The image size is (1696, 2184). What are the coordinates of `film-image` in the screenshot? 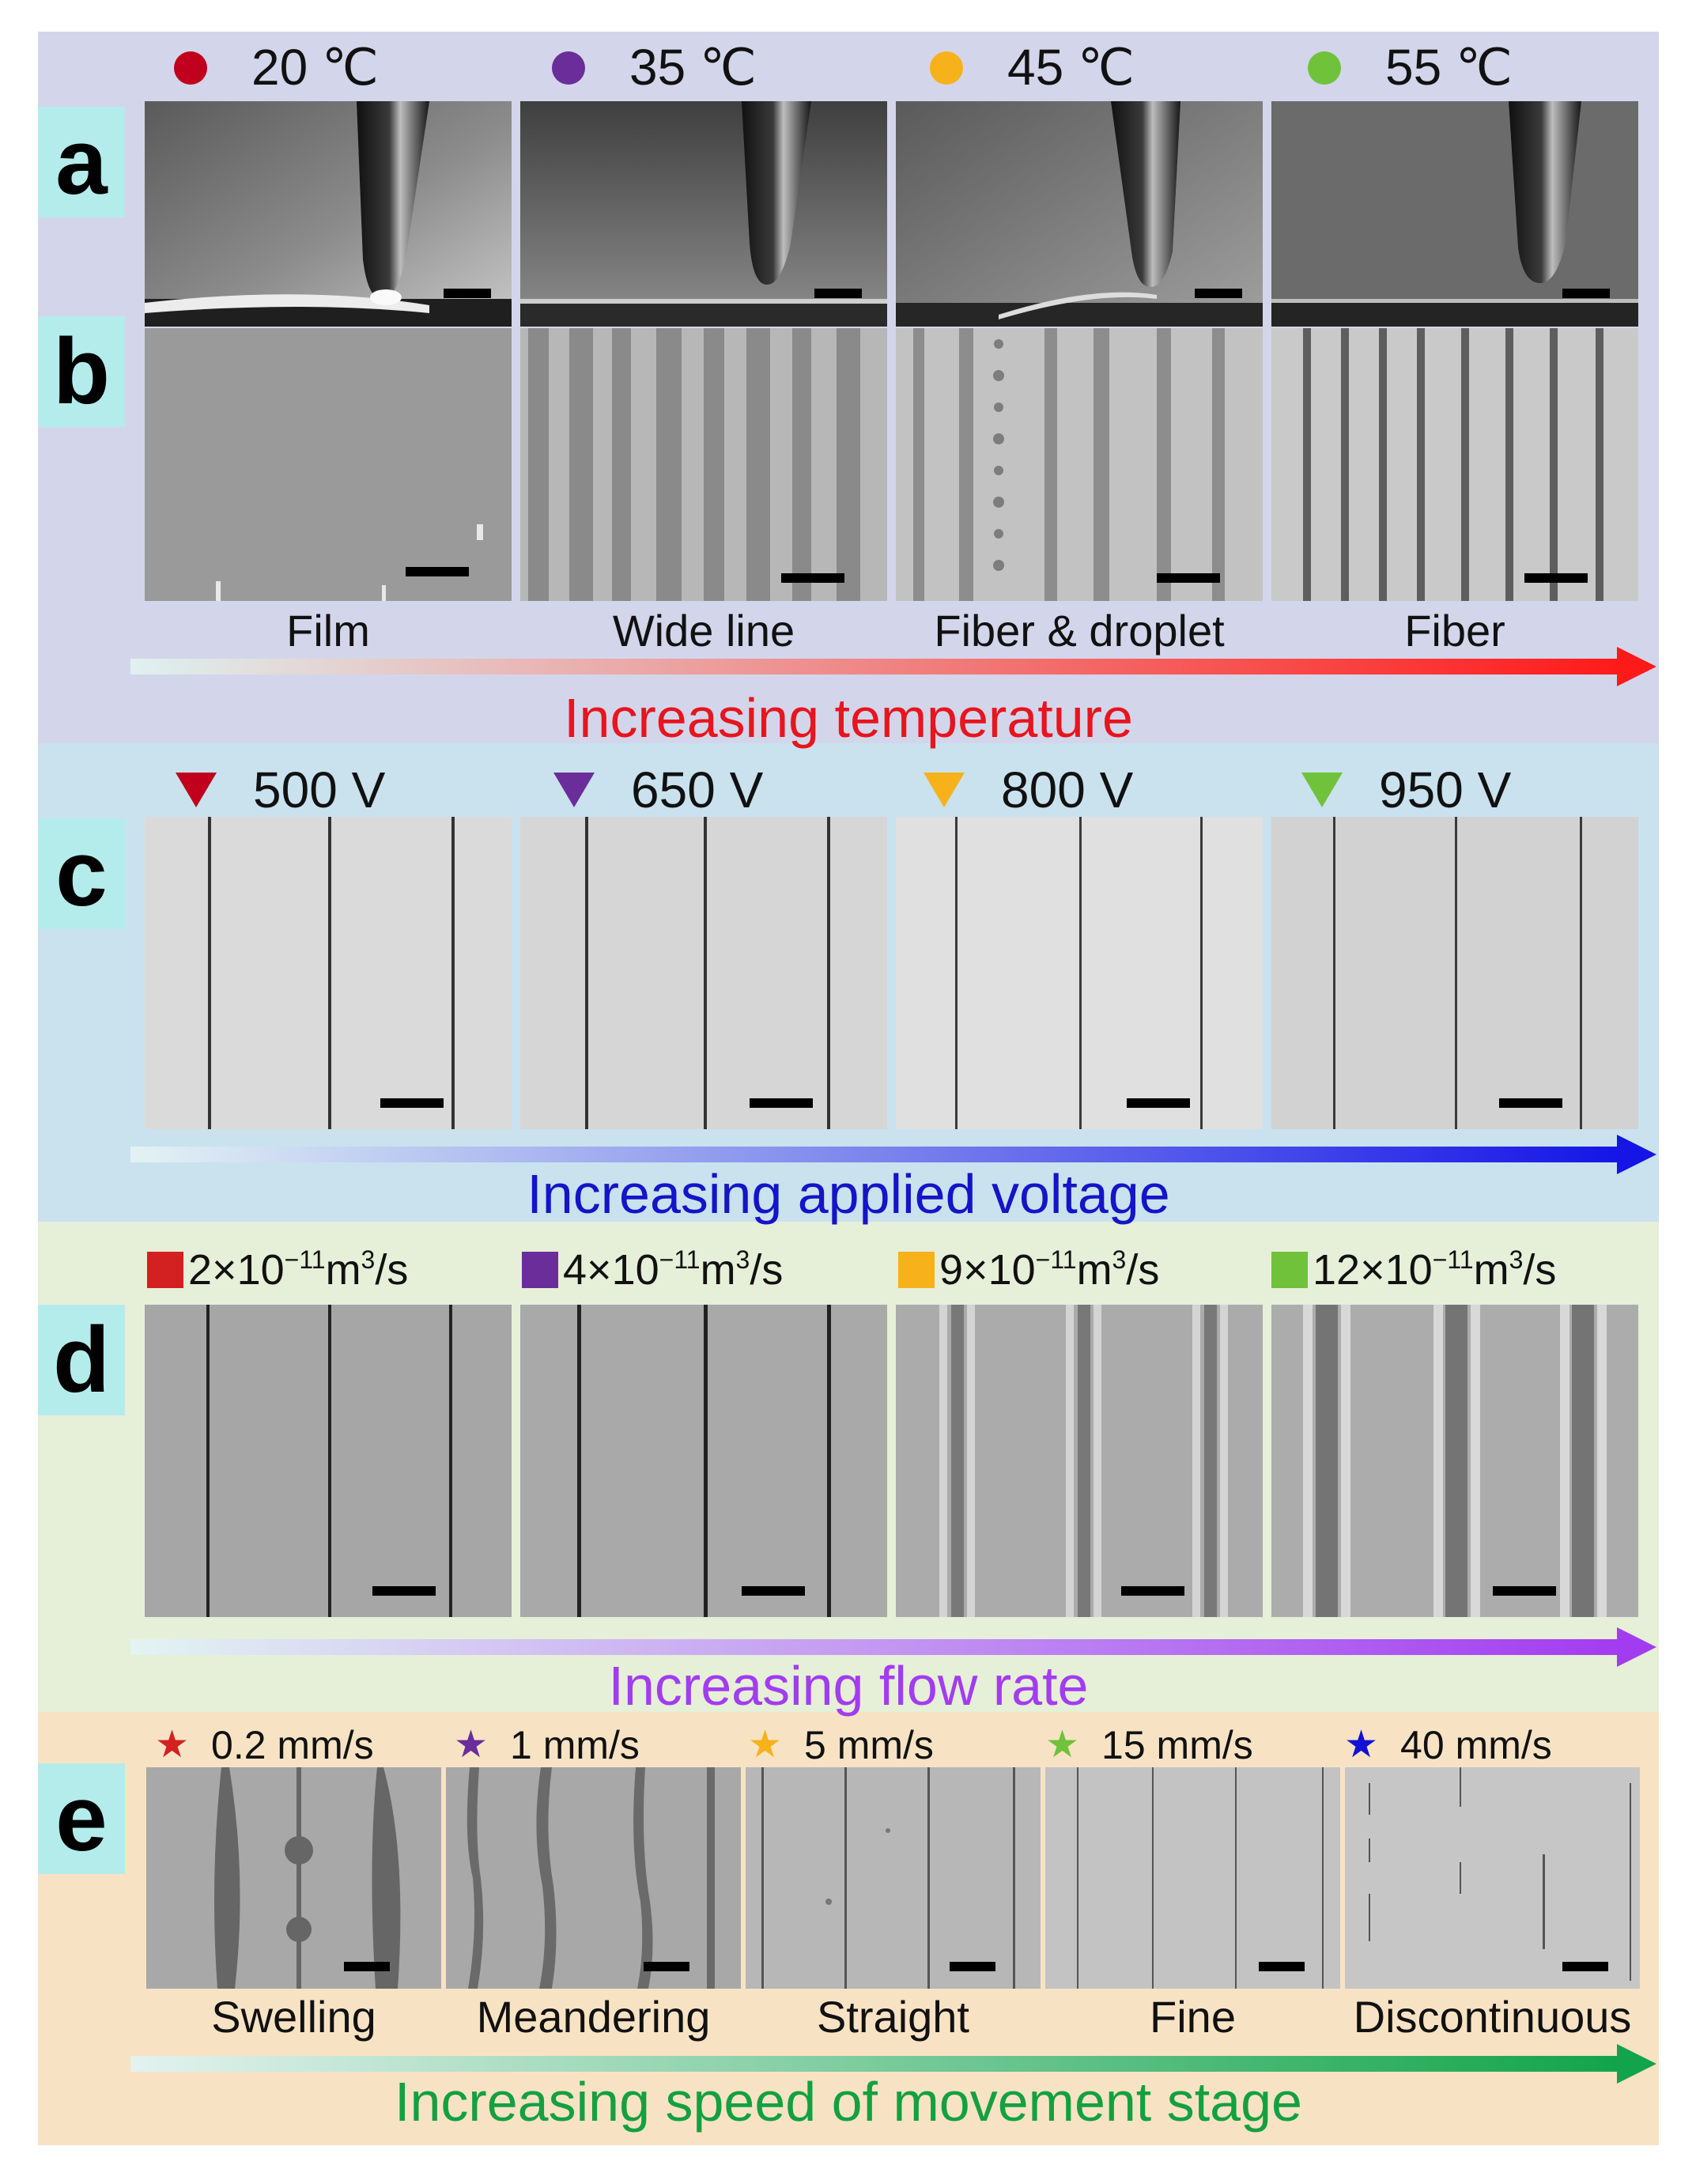 It's located at (328, 464).